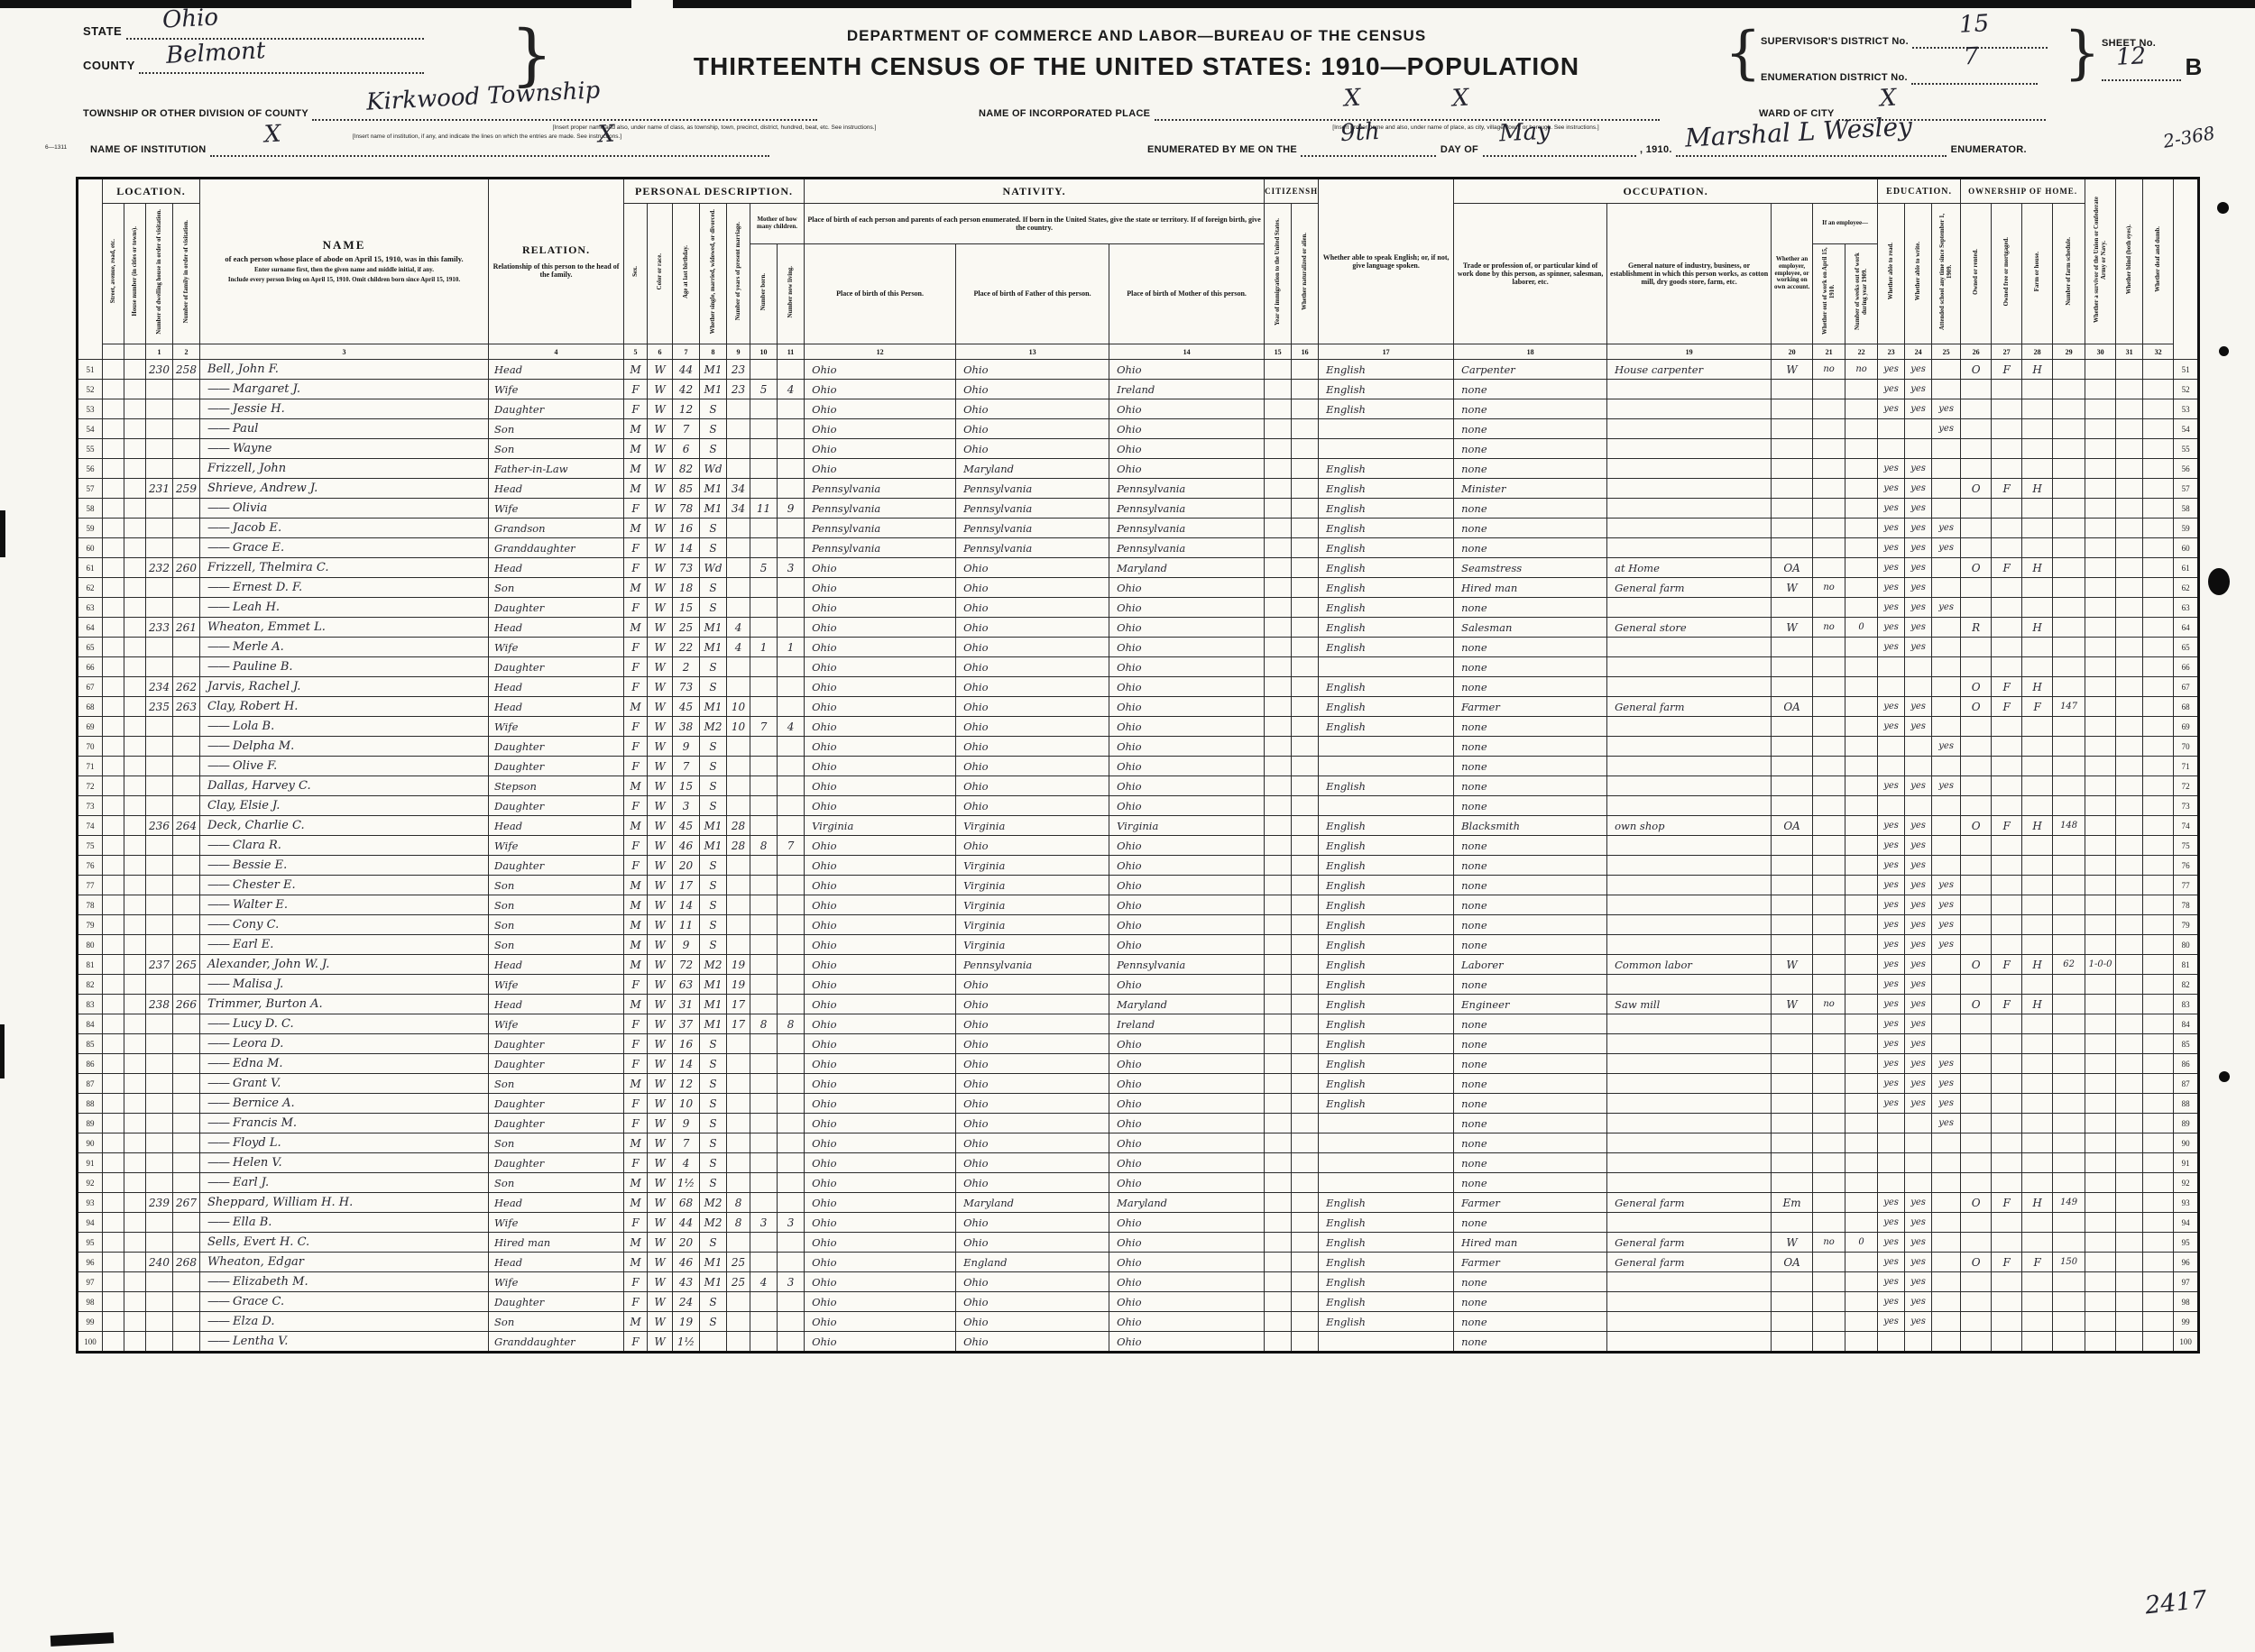  What do you see at coordinates (1689, 667) in the screenshot?
I see `industry-cell` at bounding box center [1689, 667].